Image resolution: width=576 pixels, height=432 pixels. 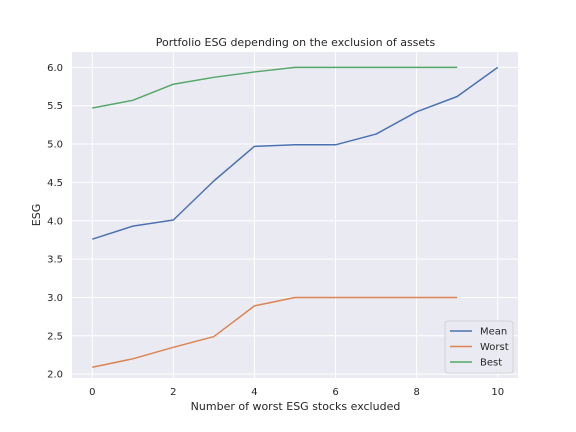 I want to click on y-tick-label: 2.5, so click(x=55, y=336).